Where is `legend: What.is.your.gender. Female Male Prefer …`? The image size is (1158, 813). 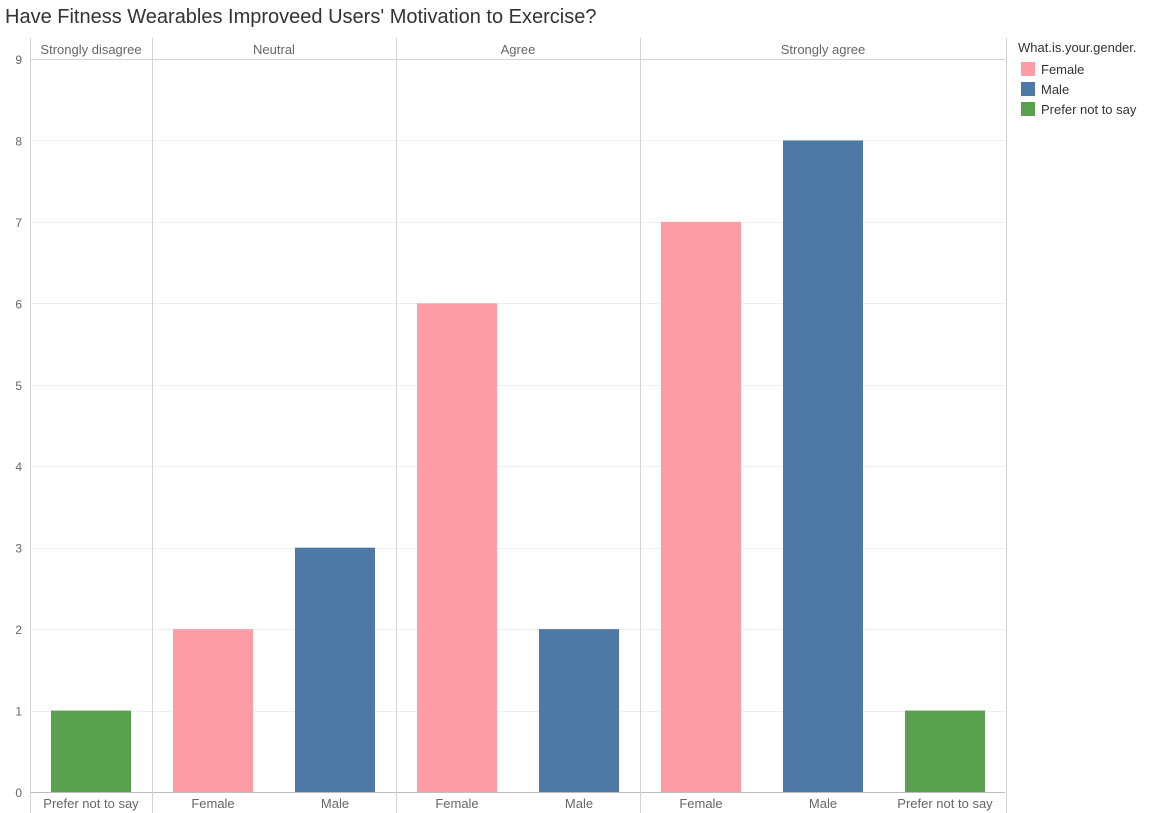 legend: What.is.your.gender. Female Male Prefer … is located at coordinates (1077, 79).